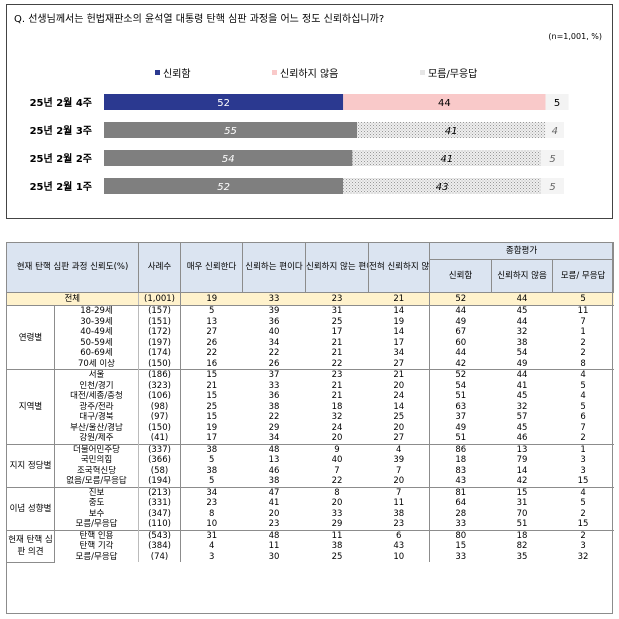 Image resolution: width=619 pixels, height=619 pixels. I want to click on cell-somewhat-trust: 46, so click(274, 470).